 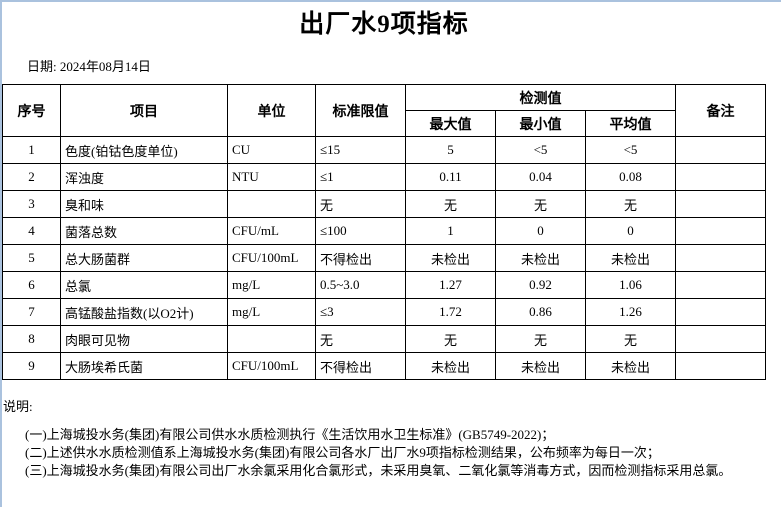 What do you see at coordinates (630, 177) in the screenshot?
I see `cell-avg: 0.08` at bounding box center [630, 177].